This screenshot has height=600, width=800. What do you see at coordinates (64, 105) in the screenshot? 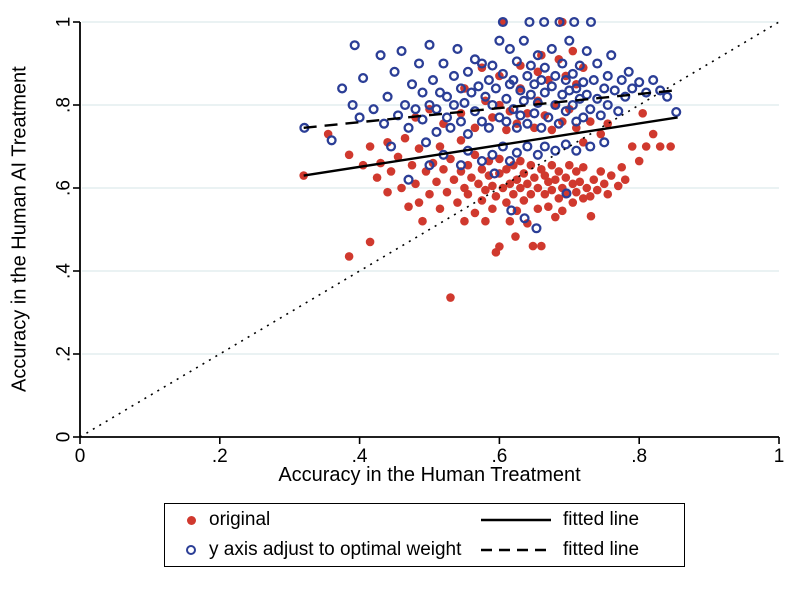
I see `y-tick-label: .8` at bounding box center [64, 105].